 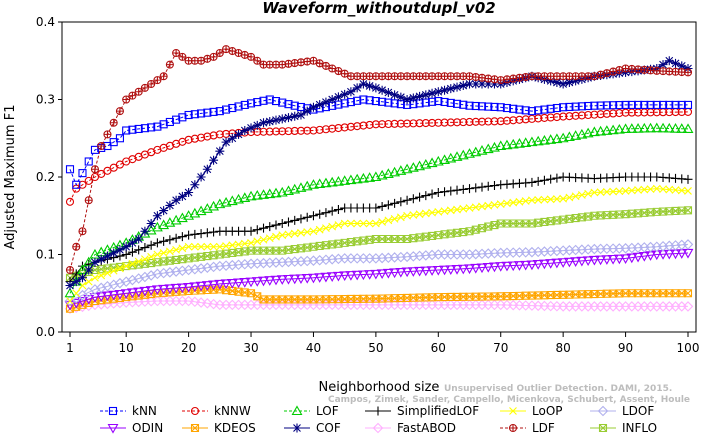 I want to click on point-fastabod, so click(x=188, y=301).